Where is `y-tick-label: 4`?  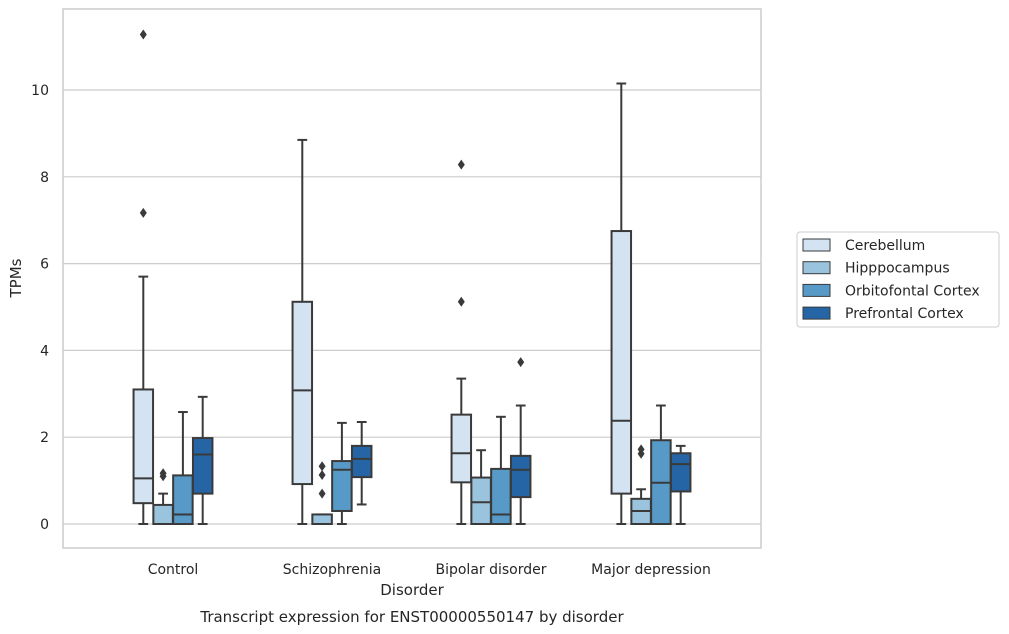
y-tick-label: 4 is located at coordinates (44, 351).